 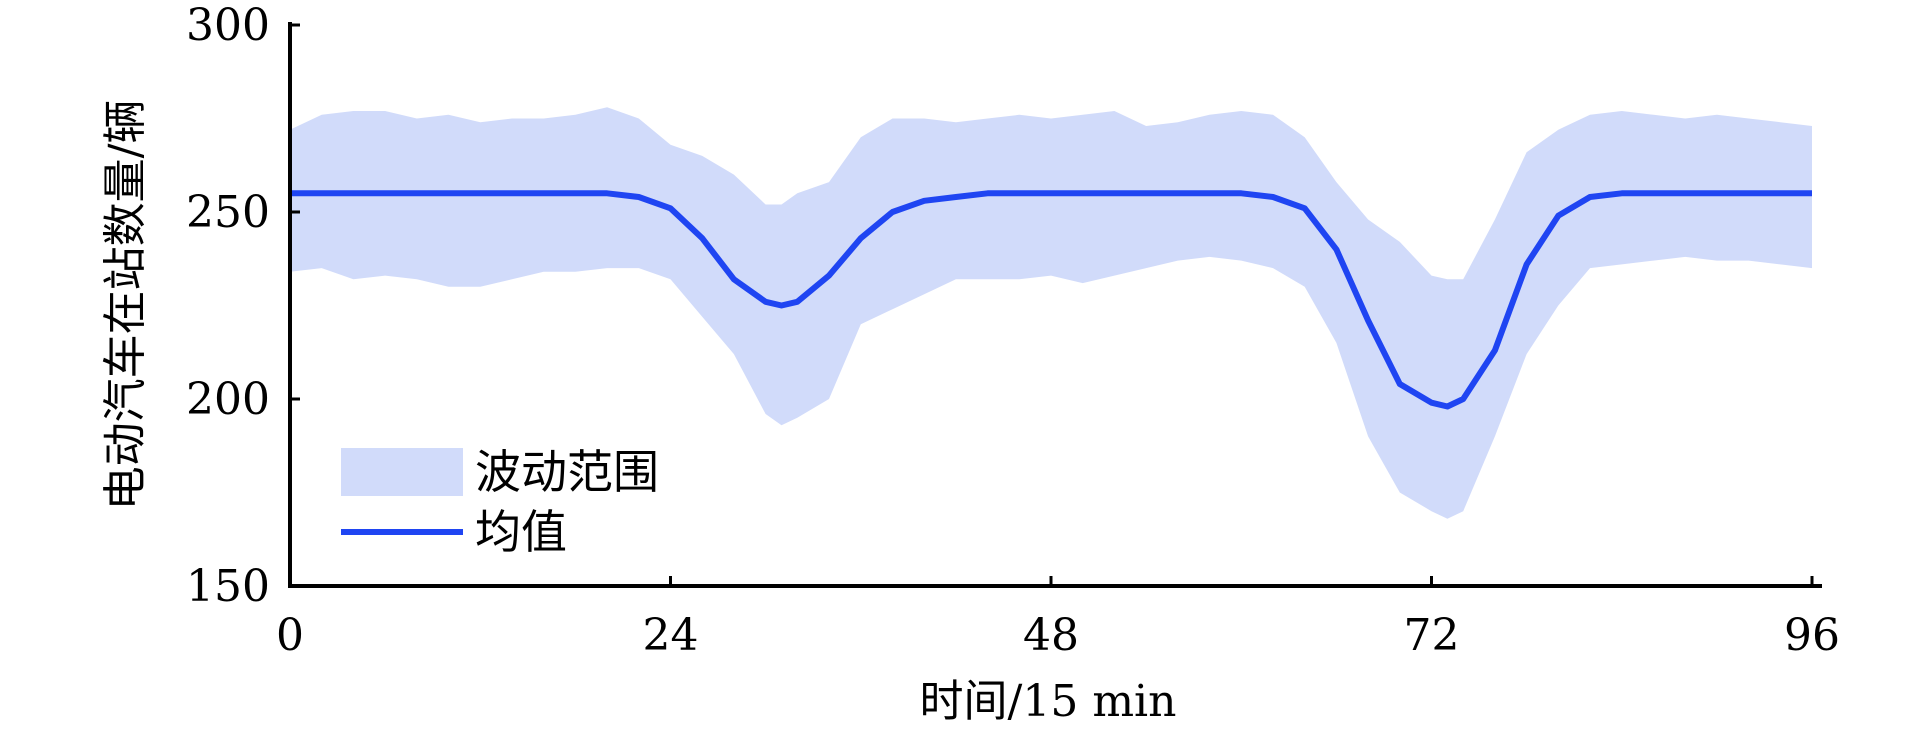 I want to click on x-axis-title: 时间/15 min, so click(x=1048, y=701).